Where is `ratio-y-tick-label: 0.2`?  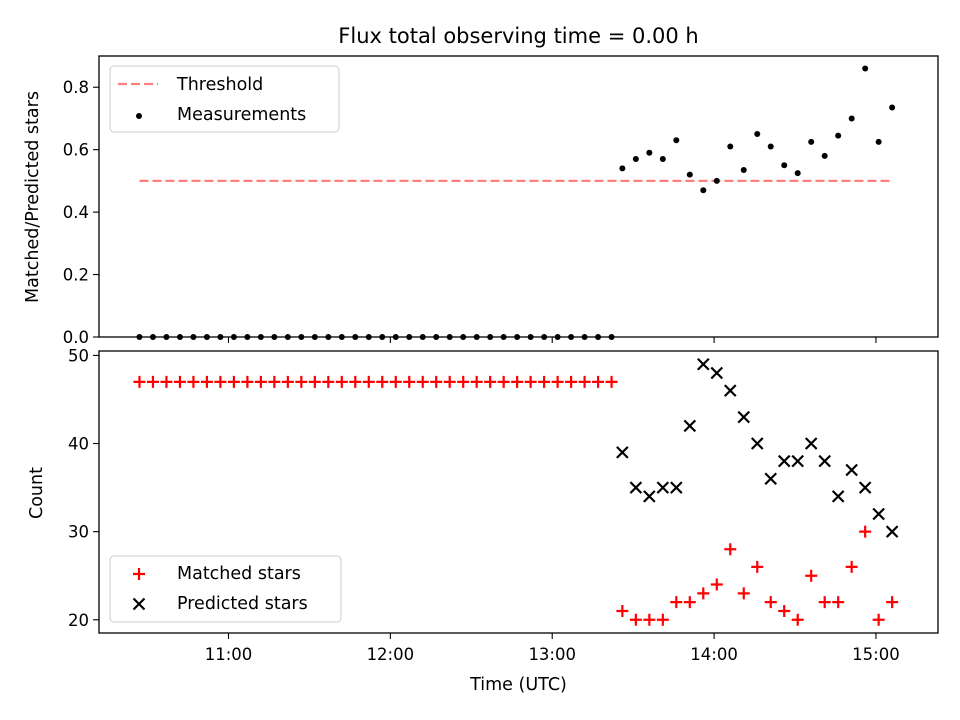
ratio-y-tick-label: 0.2 is located at coordinates (76, 275).